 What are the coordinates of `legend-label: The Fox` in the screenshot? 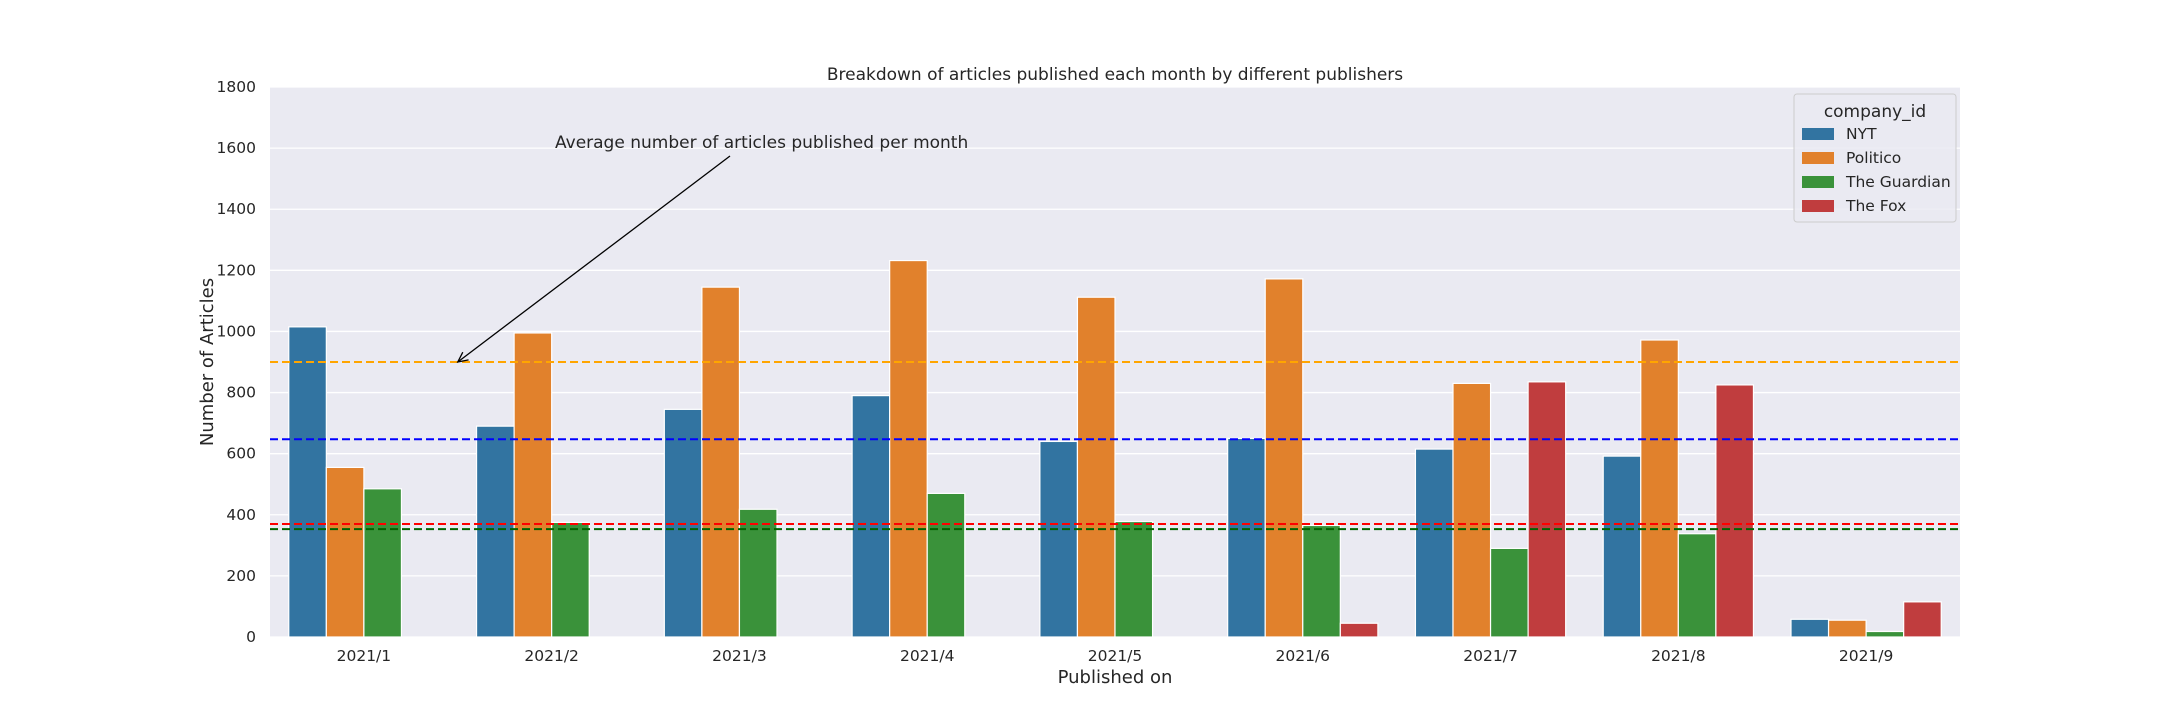 It's located at (1875, 206).